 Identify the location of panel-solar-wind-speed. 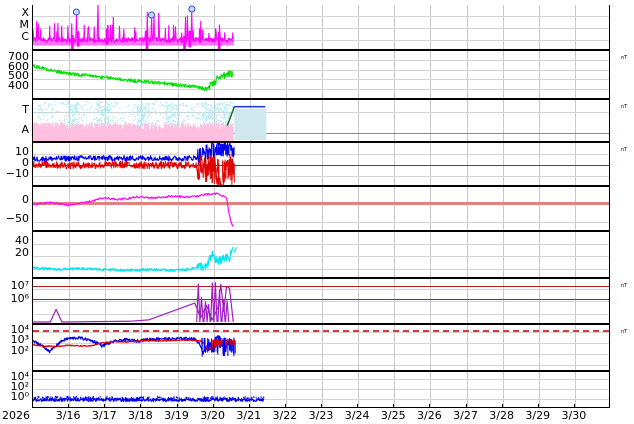
(321, 74).